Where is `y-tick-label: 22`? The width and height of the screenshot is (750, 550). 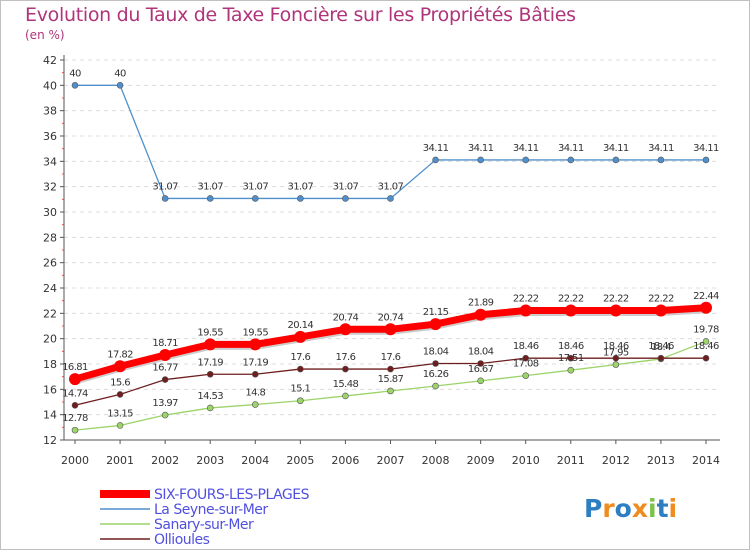
y-tick-label: 22 is located at coordinates (50, 313).